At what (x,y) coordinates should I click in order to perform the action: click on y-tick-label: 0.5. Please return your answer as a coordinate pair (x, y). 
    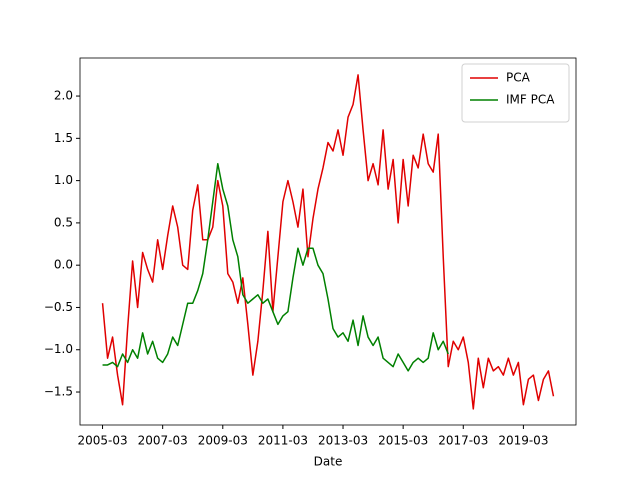
    Looking at the image, I should click on (63, 222).